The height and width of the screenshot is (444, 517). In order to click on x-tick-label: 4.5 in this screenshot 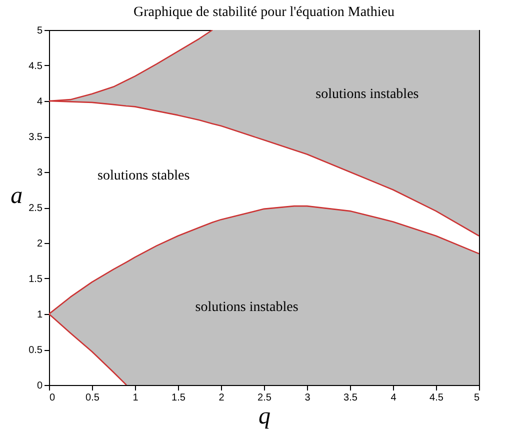, I will do `click(437, 398)`.